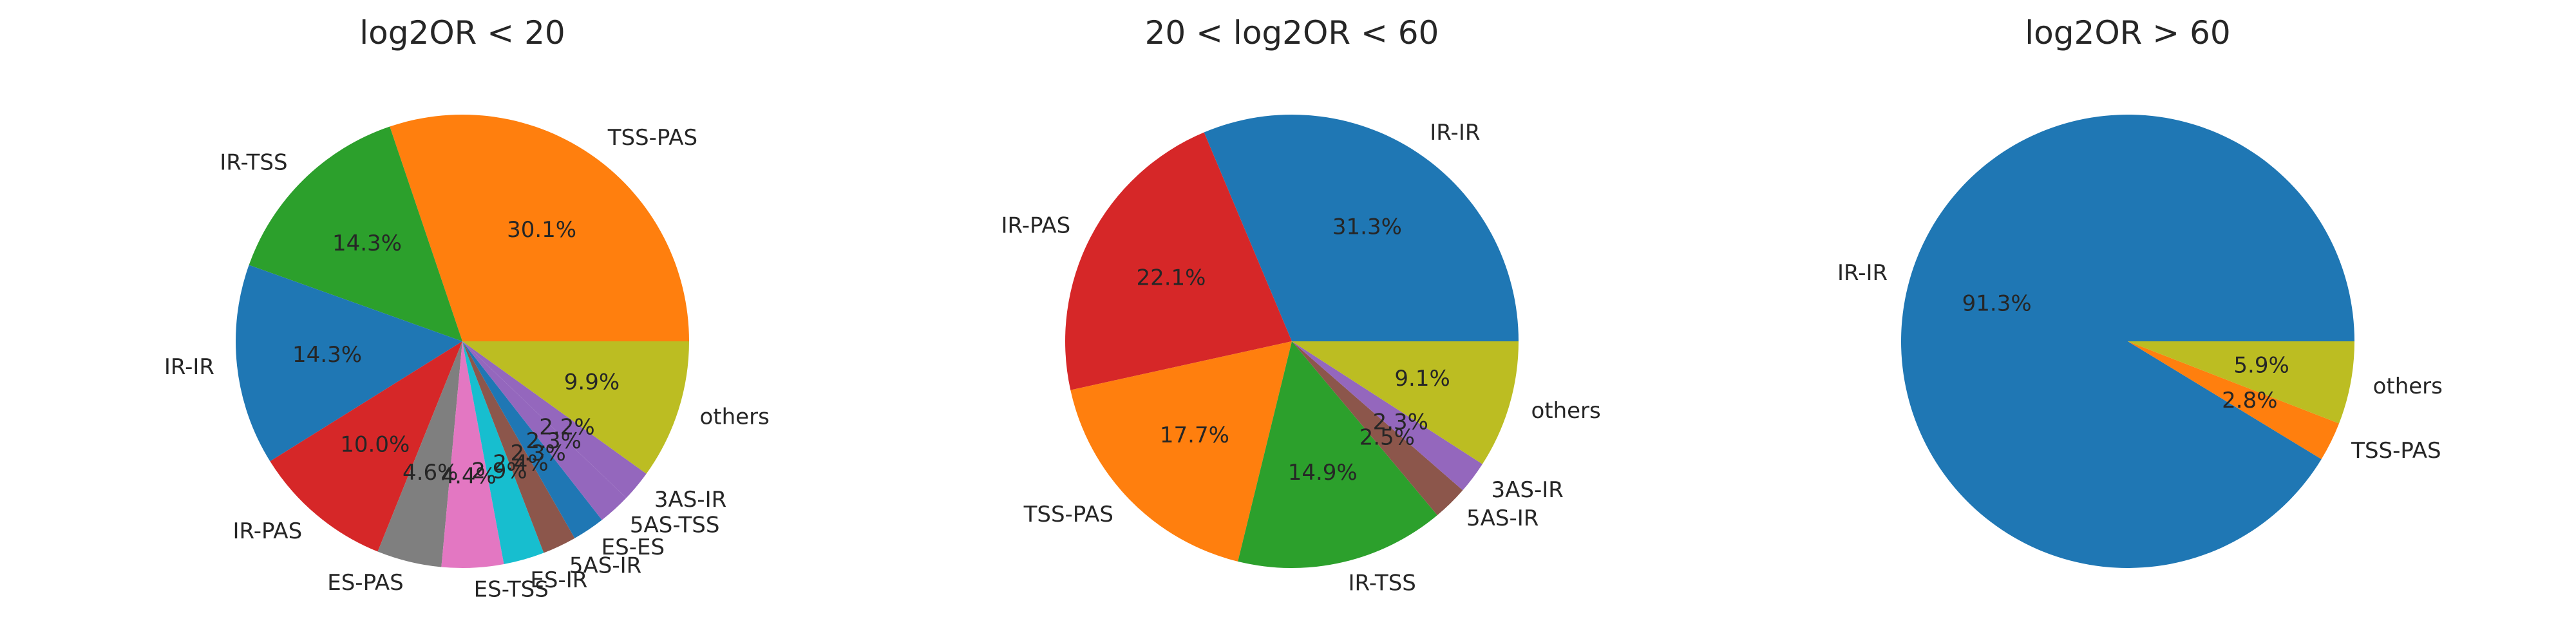 This screenshot has height=644, width=2576. I want to click on slice-label: ES-TSS, so click(512, 589).